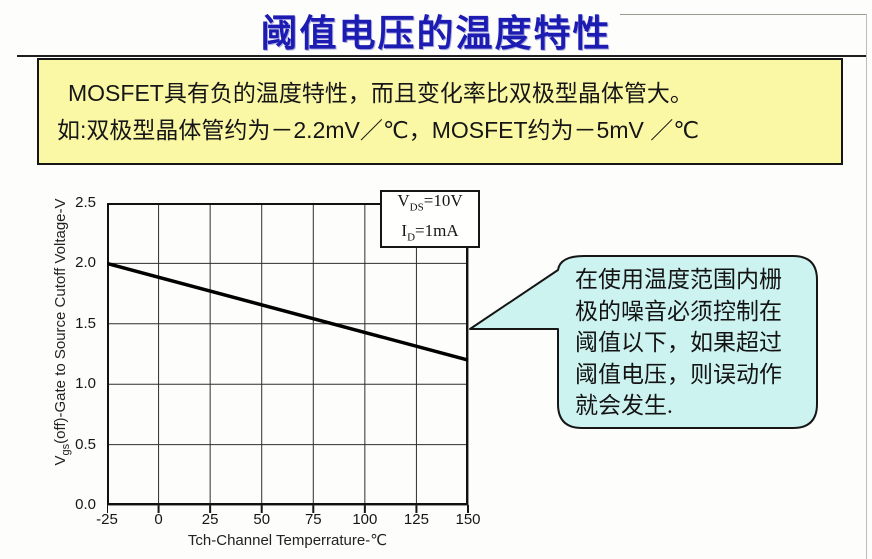 Image resolution: width=872 pixels, height=559 pixels. Describe the element at coordinates (678, 374) in the screenshot. I see `callout-line: 阈值电压，则误动作` at that location.